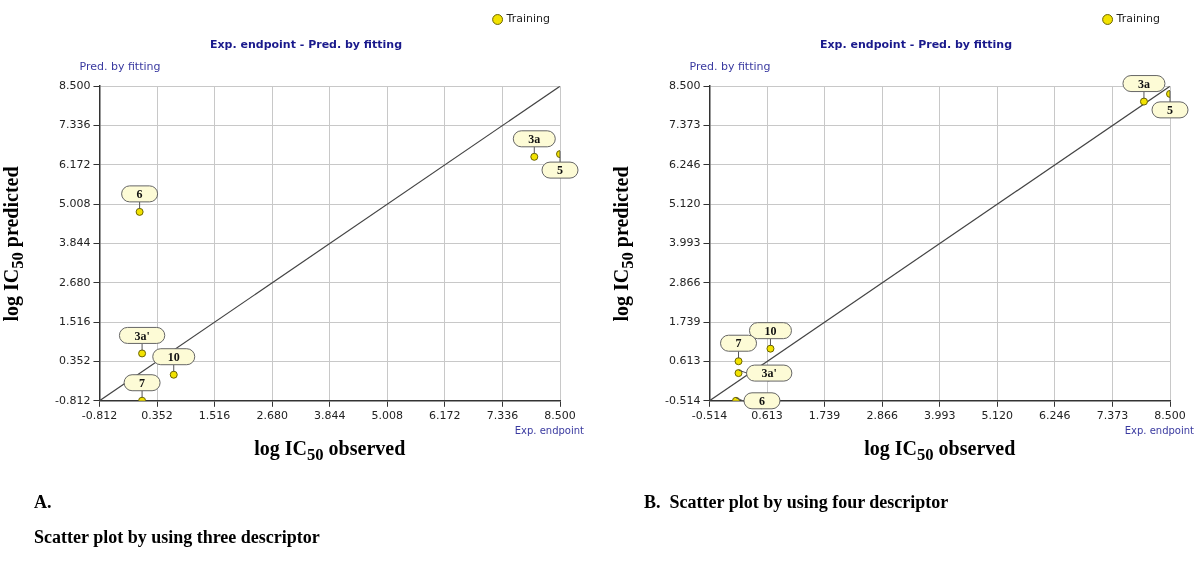 The width and height of the screenshot is (1200, 562). What do you see at coordinates (387, 416) in the screenshot?
I see `x-tick-label: 5.008` at bounding box center [387, 416].